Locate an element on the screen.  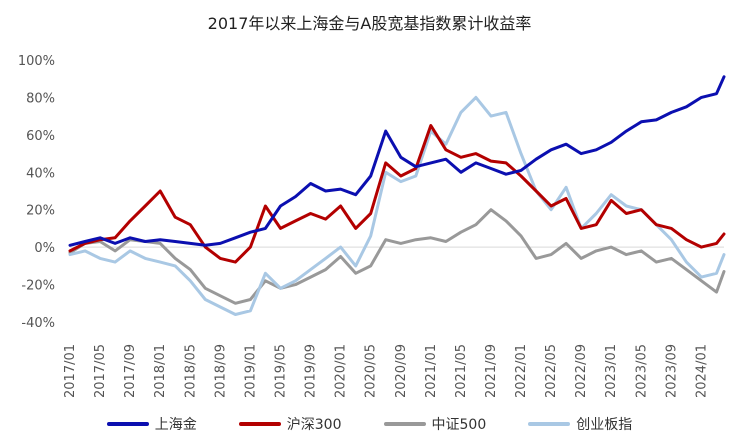
legend-swatch-csi300 is located at coordinates (259, 424).